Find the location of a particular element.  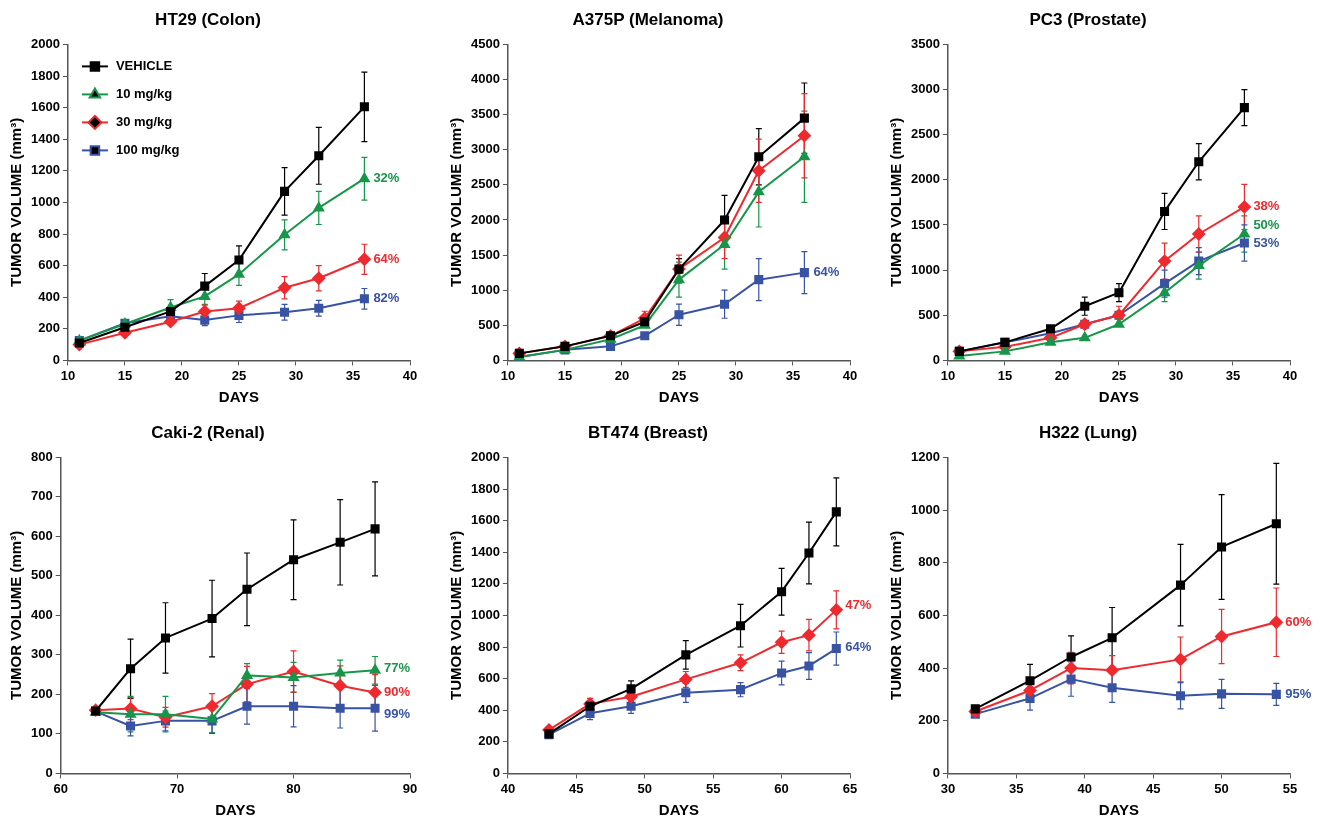

annotation: 53% is located at coordinates (1266, 242).